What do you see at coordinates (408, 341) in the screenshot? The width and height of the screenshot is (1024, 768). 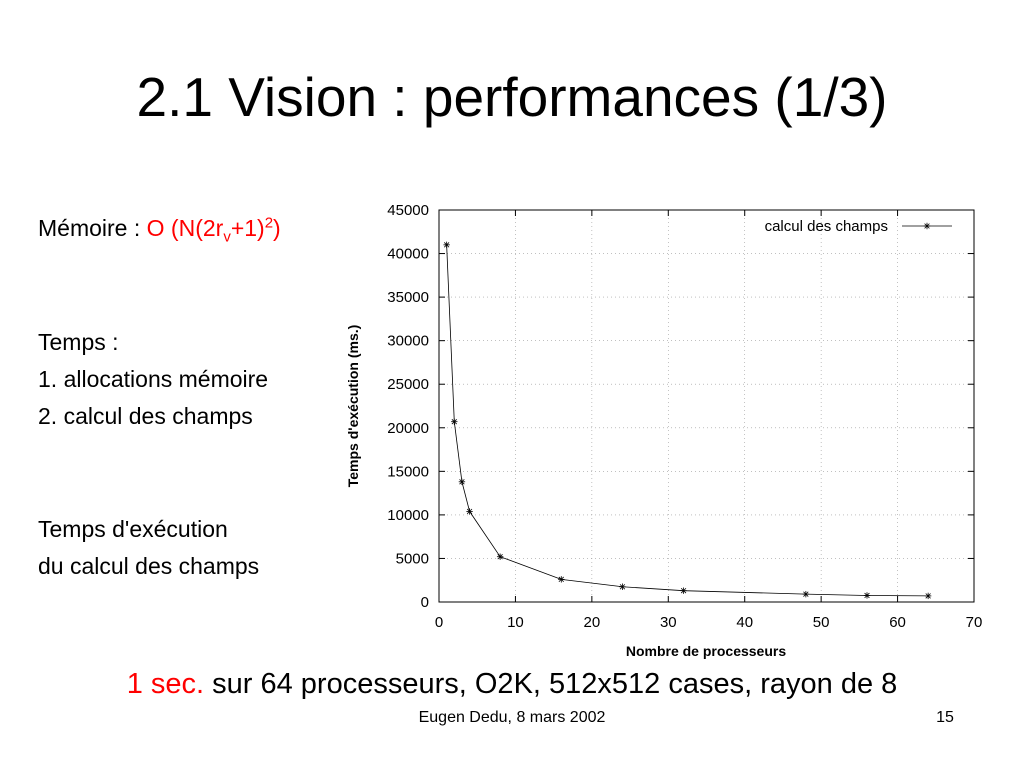 I see `y-tick-label: 30000` at bounding box center [408, 341].